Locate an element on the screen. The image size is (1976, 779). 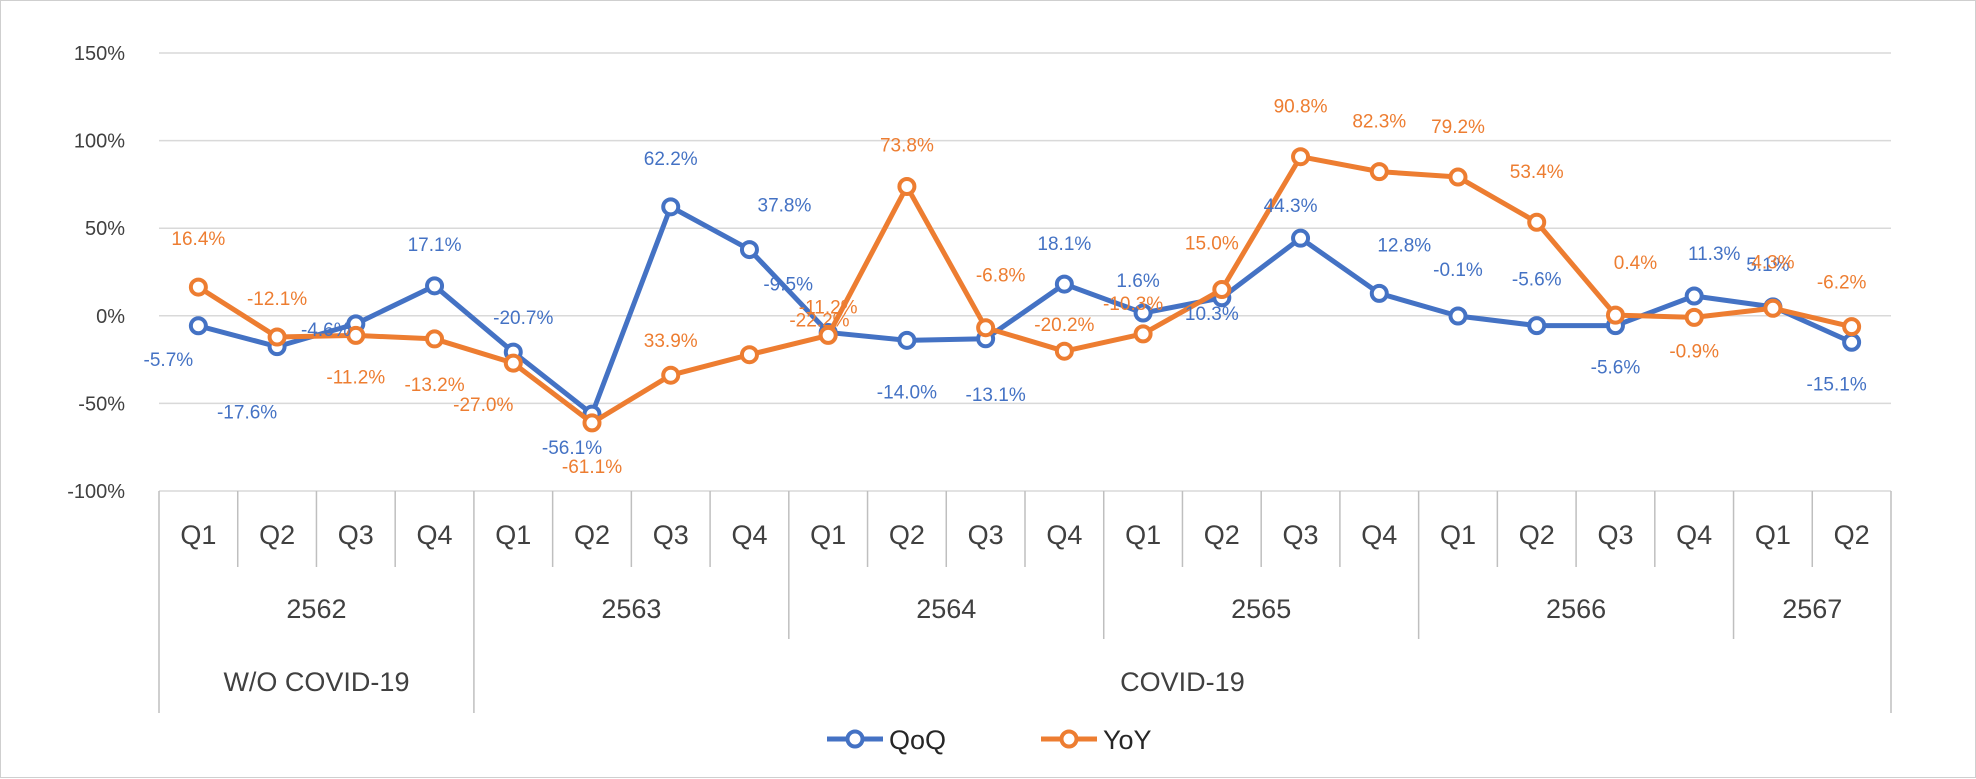
yoy-data-label: 16.4% is located at coordinates (198, 239).